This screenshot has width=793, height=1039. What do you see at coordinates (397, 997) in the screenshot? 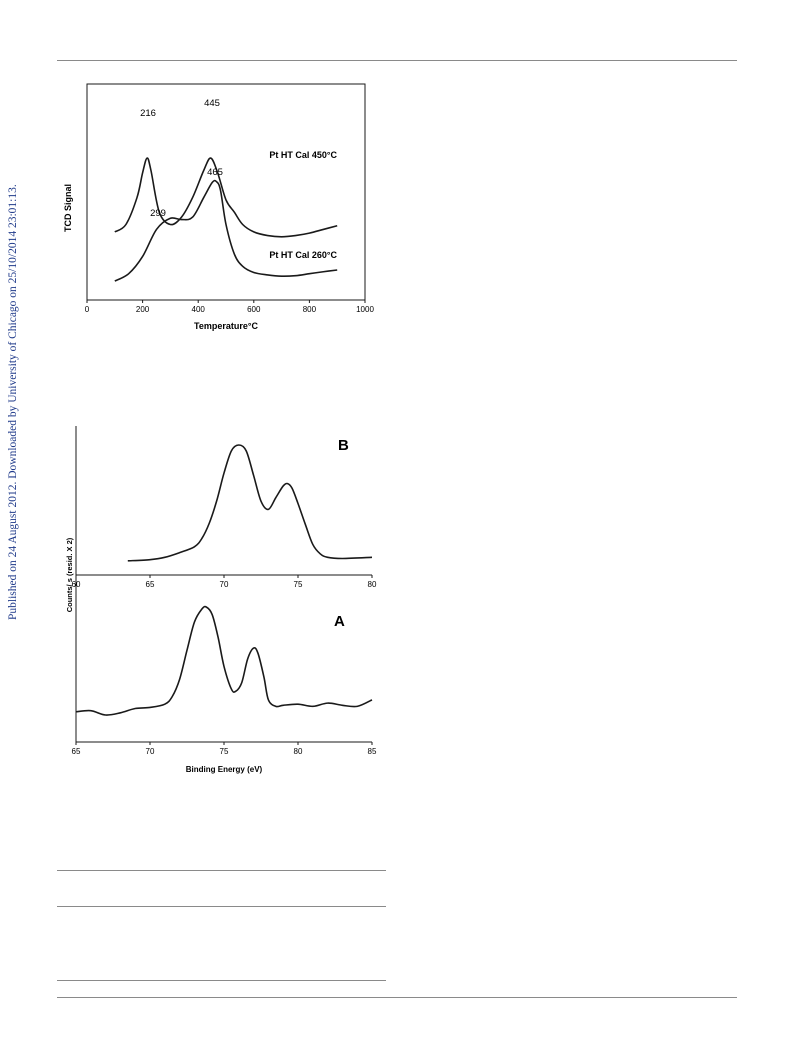
I see `footer-rule` at bounding box center [397, 997].